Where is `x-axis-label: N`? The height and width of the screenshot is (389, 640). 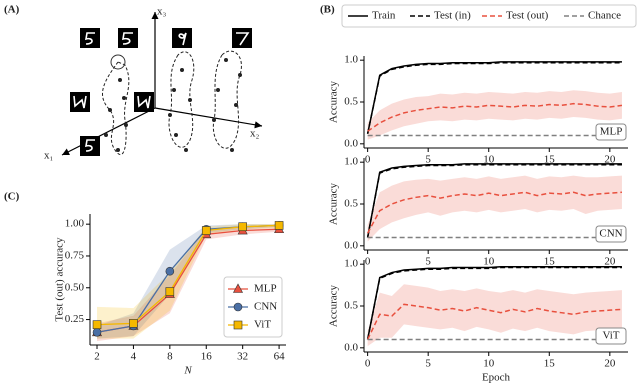
x-axis-label: N is located at coordinates (187, 371).